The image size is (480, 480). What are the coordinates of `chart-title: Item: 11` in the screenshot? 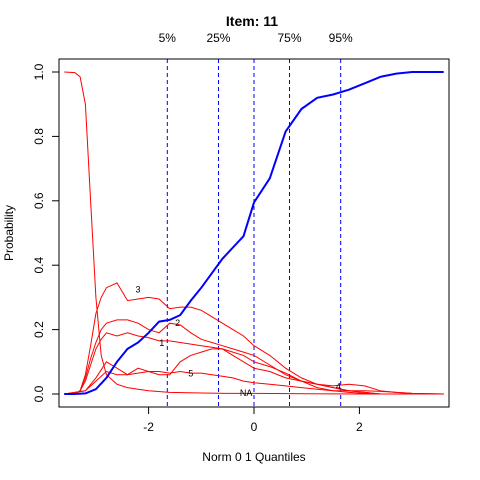 It's located at (252, 21).